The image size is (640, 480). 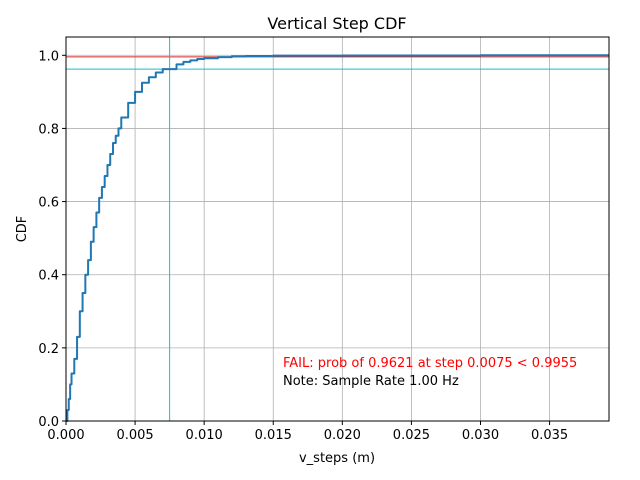 I want to click on y-tick-label: 0.6, so click(x=48, y=203).